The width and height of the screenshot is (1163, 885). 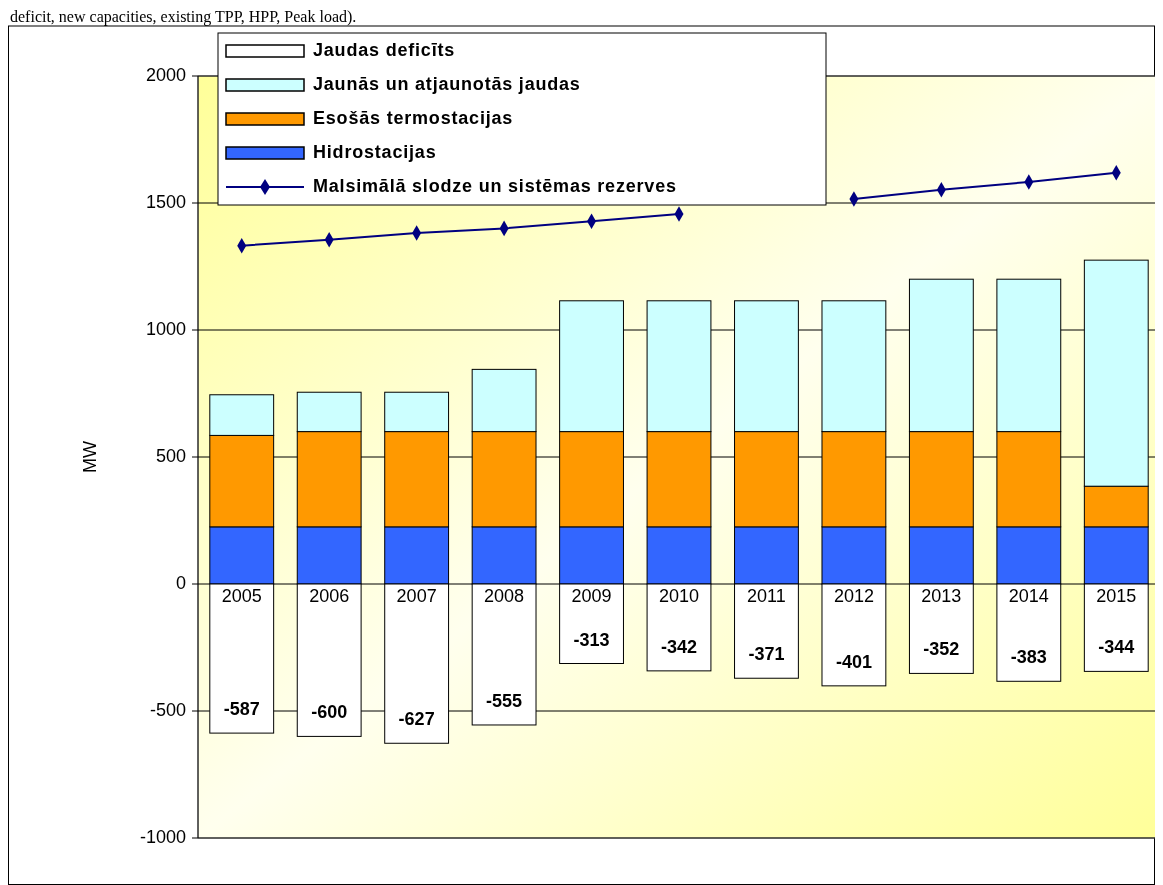 What do you see at coordinates (90, 457) in the screenshot?
I see `y-axis-title: MW` at bounding box center [90, 457].